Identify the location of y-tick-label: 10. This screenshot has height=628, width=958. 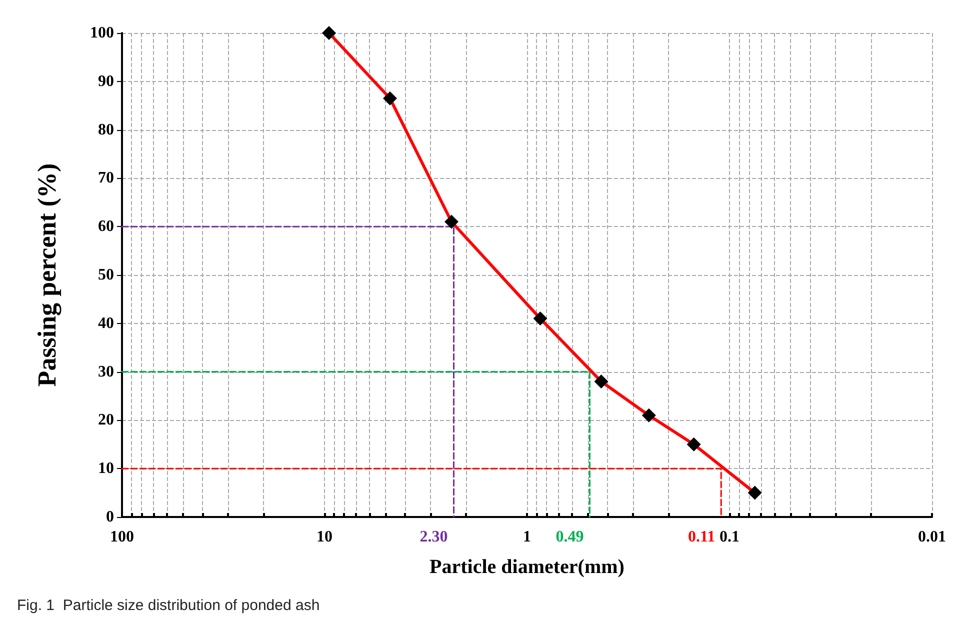
(106, 469).